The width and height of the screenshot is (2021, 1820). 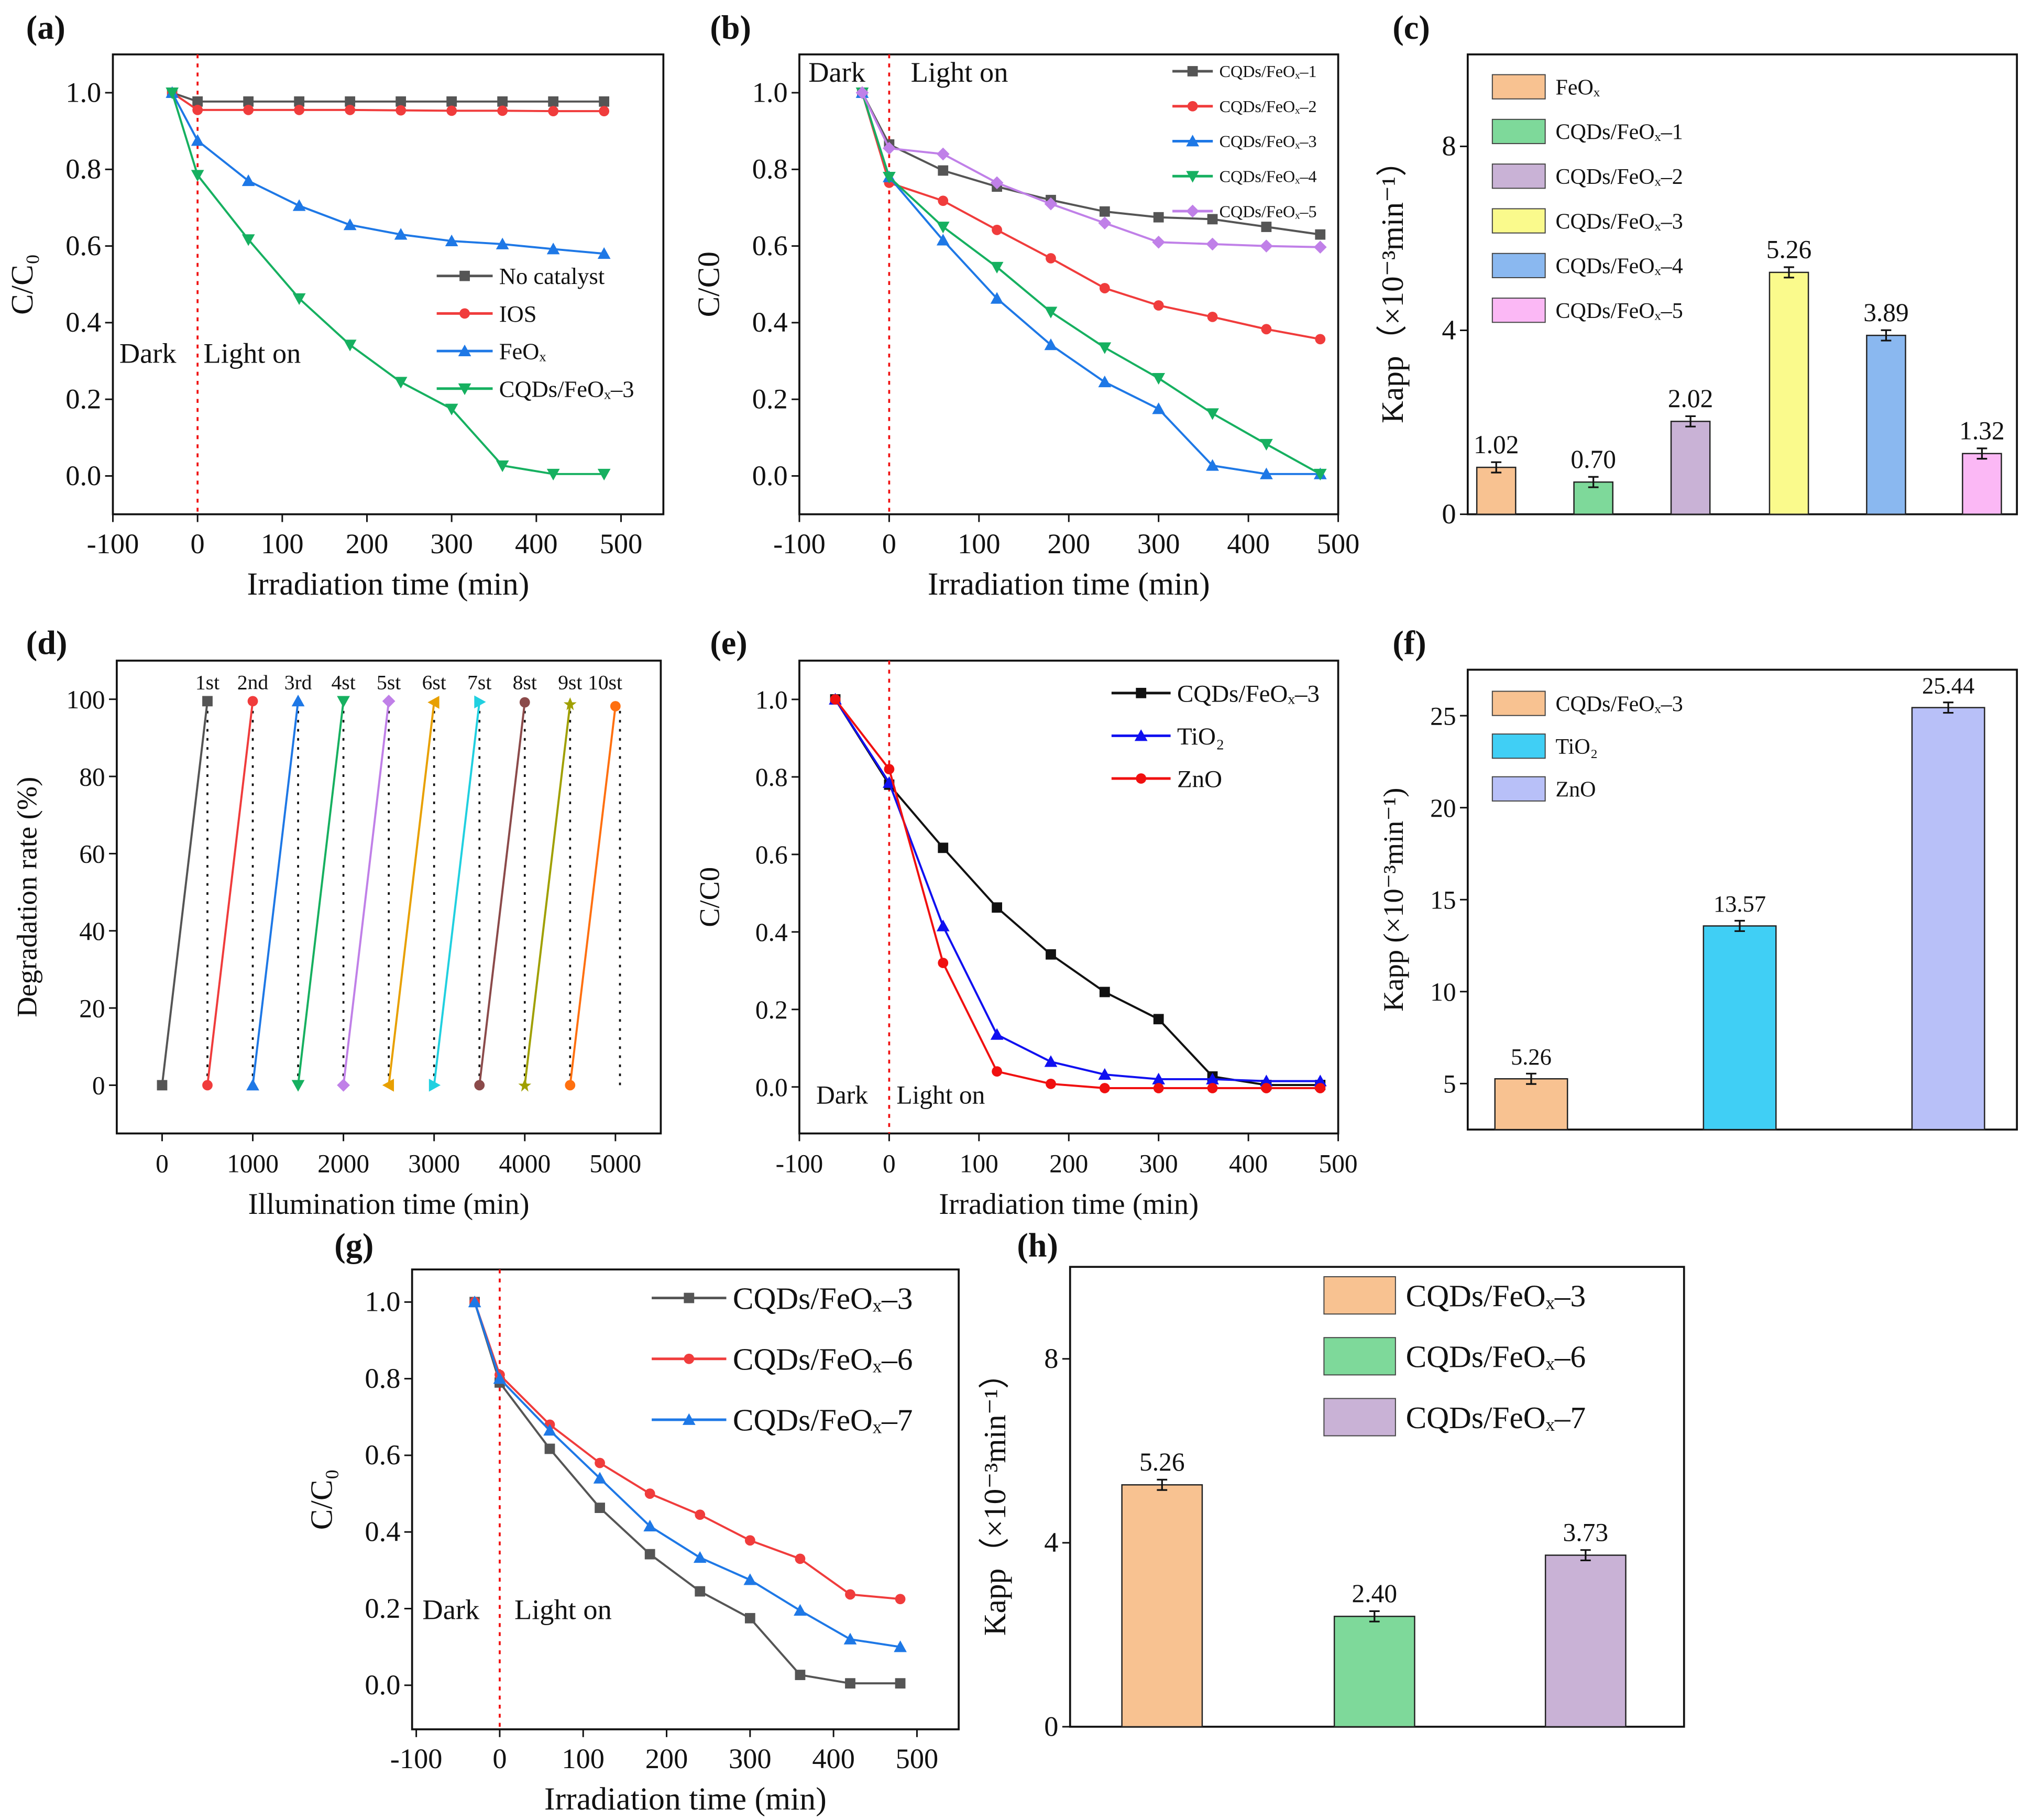 I want to click on y-axis-label: Degradation rate (%), so click(x=27, y=897).